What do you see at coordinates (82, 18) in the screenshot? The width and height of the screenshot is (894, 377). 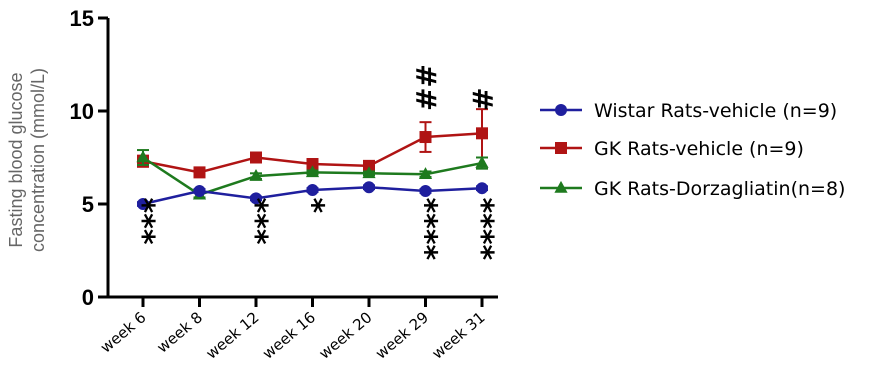 I see `y-tick-label: 15` at bounding box center [82, 18].